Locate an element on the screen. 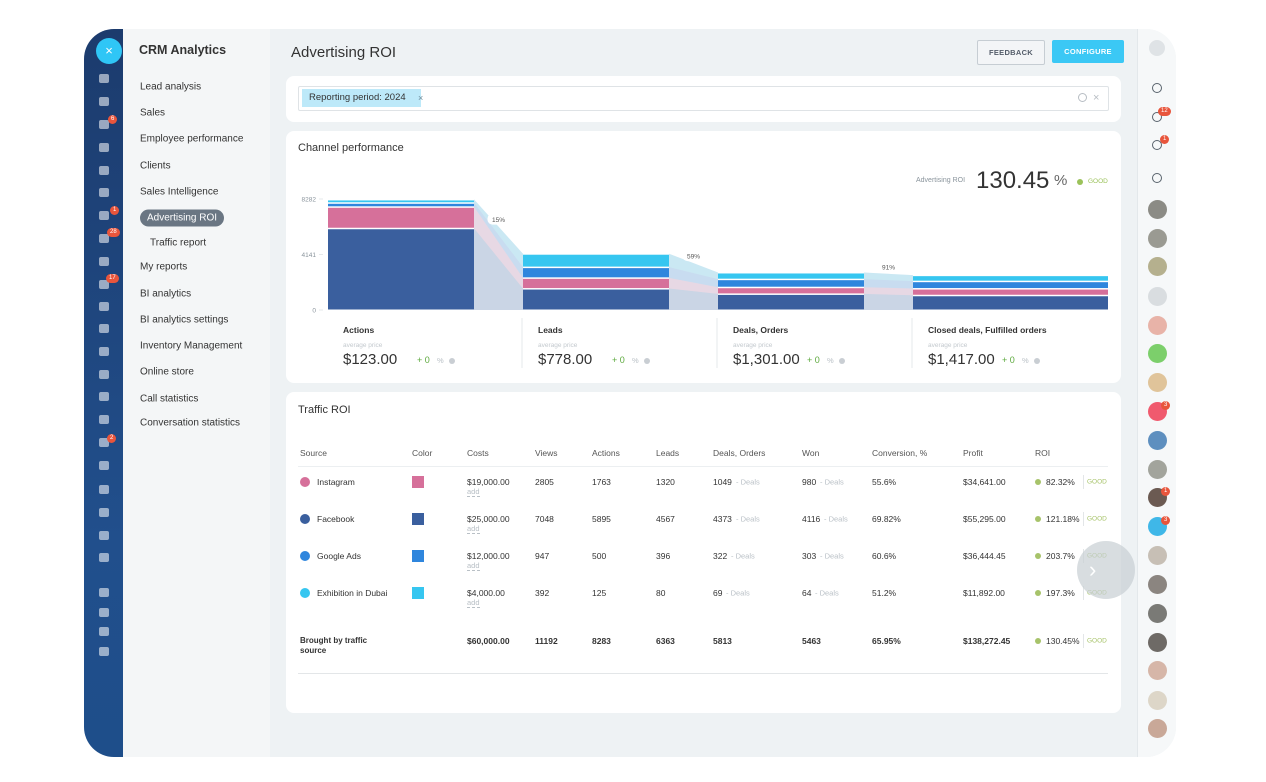  scroll-right-button: › is located at coordinates (1106, 570).